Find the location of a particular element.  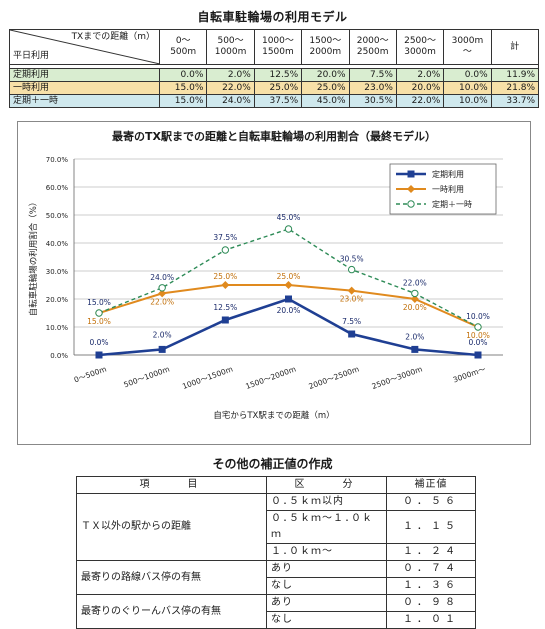

column-header: 3000m ～ is located at coordinates (467, 47).